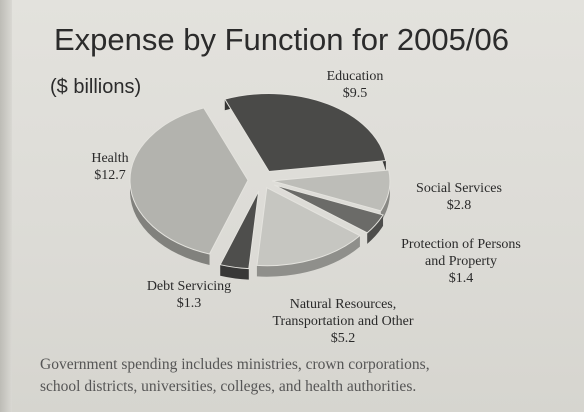 The image size is (584, 412). Describe the element at coordinates (189, 181) in the screenshot. I see `pie-slice-health` at that location.